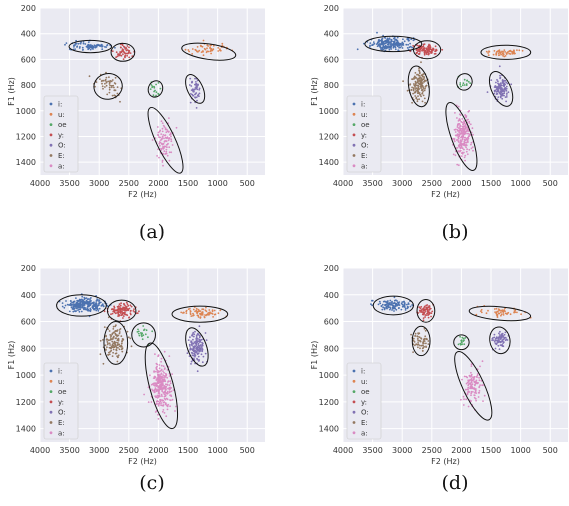  What do you see at coordinates (108, 86) in the screenshot?
I see `confidence-ellipse` at bounding box center [108, 86].